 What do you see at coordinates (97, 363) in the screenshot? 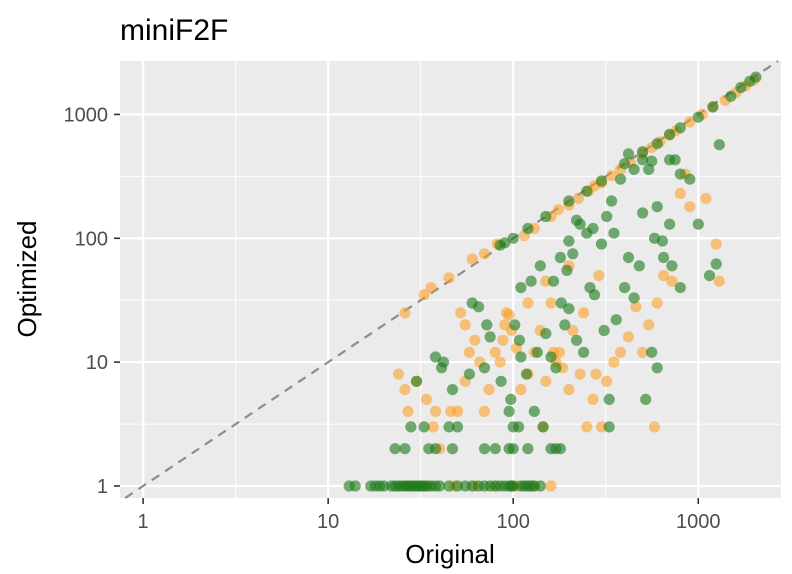
I see `y-tick-label: 10` at bounding box center [97, 363].